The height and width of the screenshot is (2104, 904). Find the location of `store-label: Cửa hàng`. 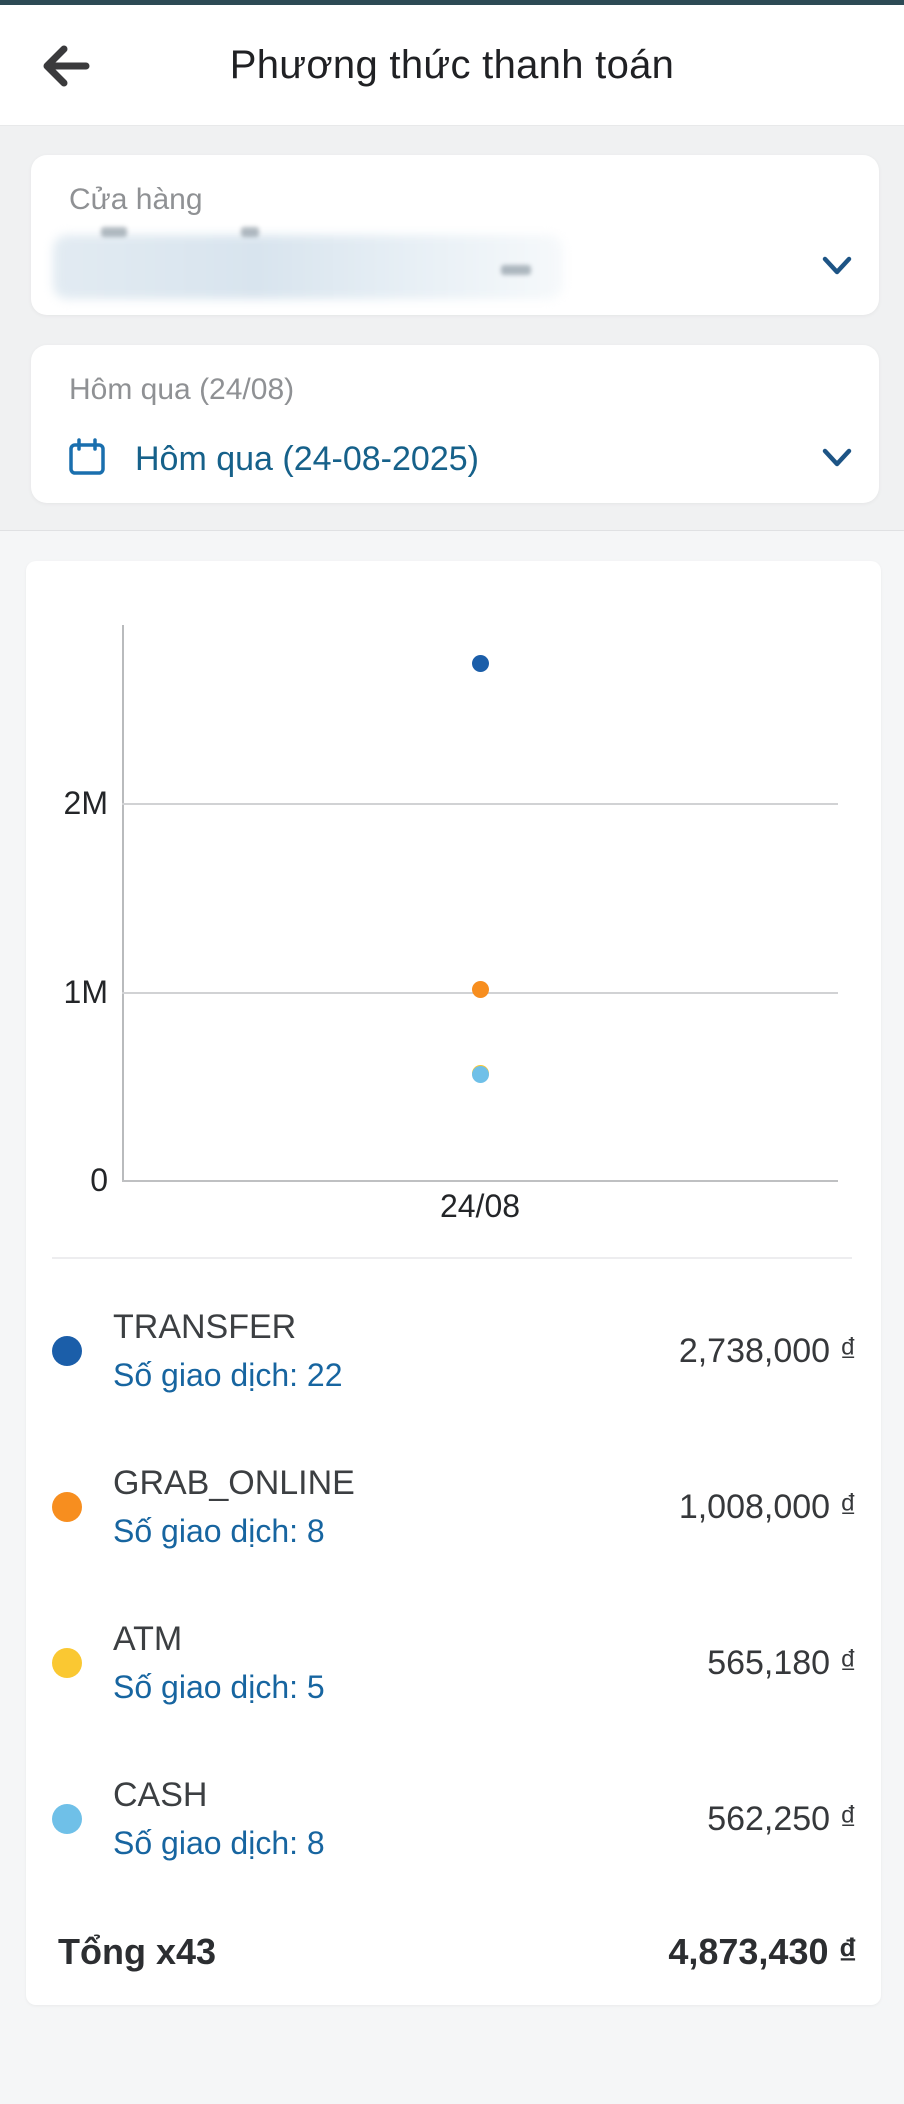

store-label: Cửa hàng is located at coordinates (136, 199).